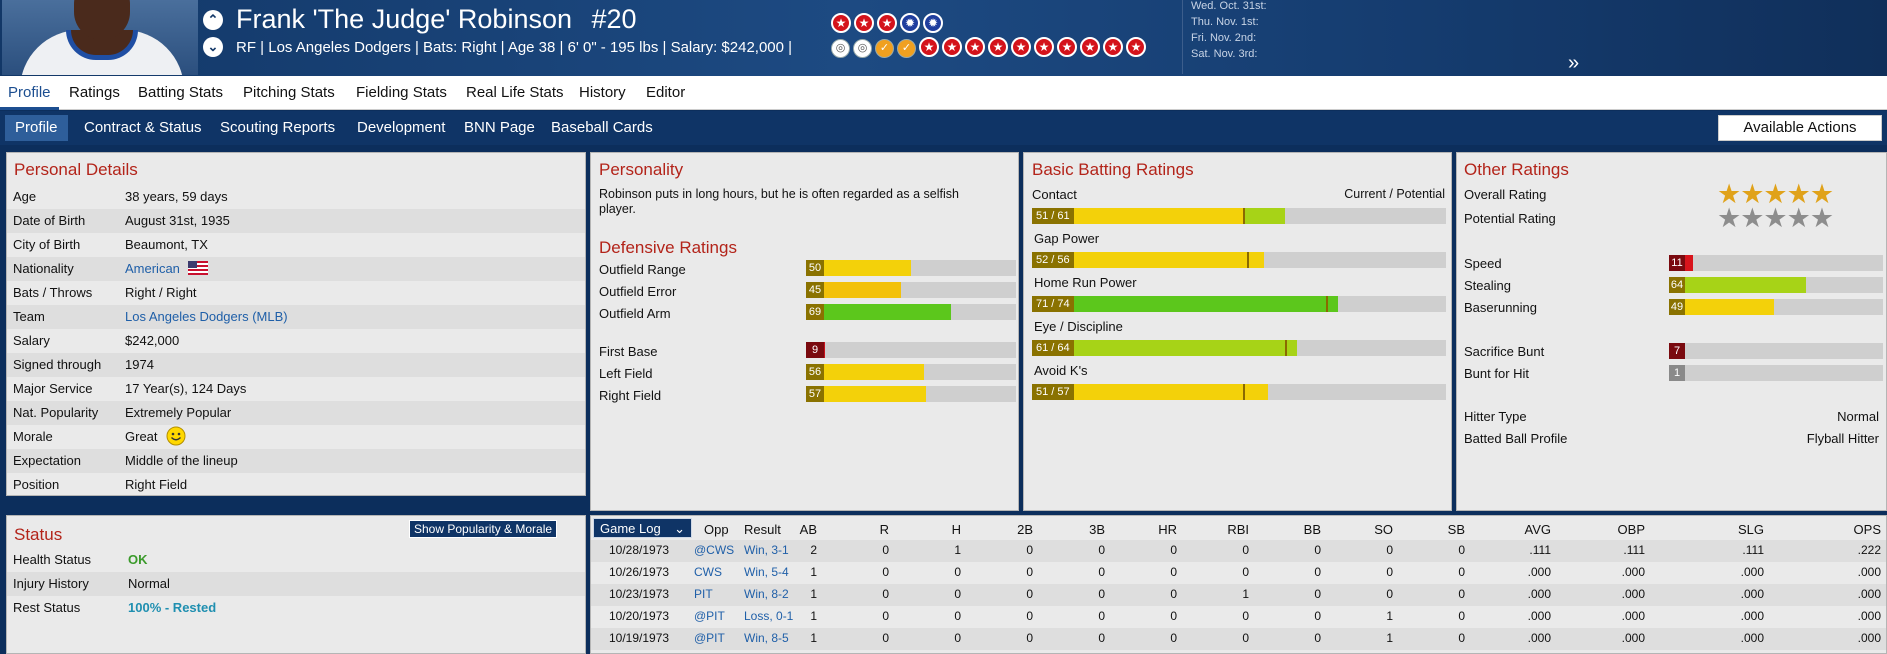 Image resolution: width=1887 pixels, height=654 pixels. Describe the element at coordinates (703, 594) in the screenshot. I see `opponent-link: PIT` at that location.